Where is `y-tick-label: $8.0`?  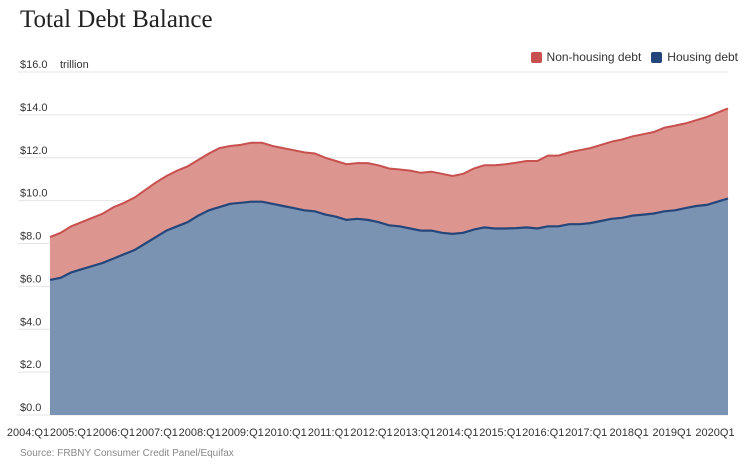
y-tick-label: $8.0 is located at coordinates (30, 237).